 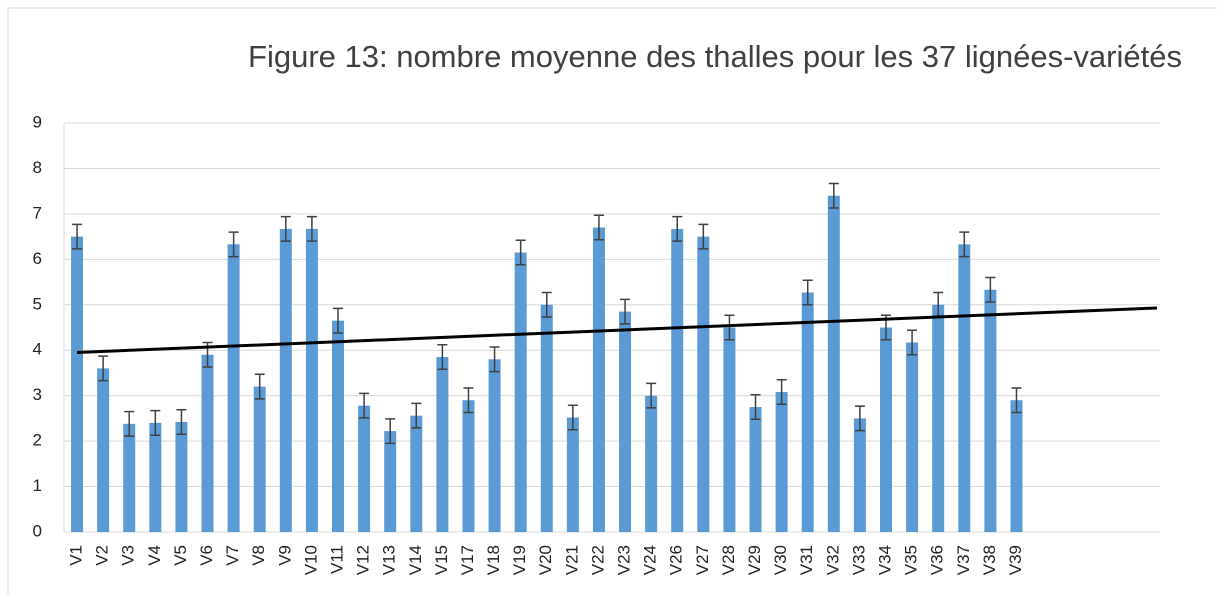 What do you see at coordinates (37, 485) in the screenshot?
I see `y-tick-label: 1` at bounding box center [37, 485].